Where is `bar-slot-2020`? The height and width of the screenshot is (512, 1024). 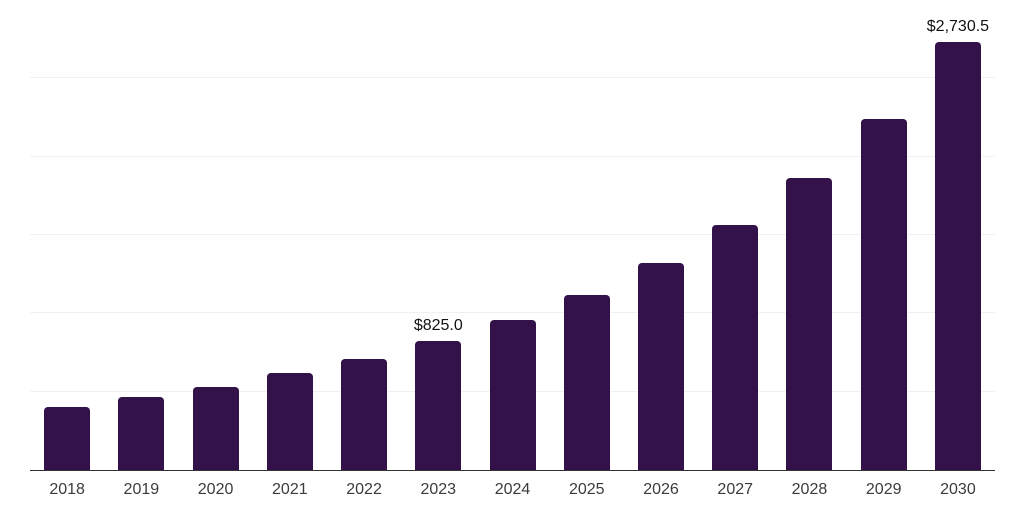
bar-slot-2020 is located at coordinates (215, 235).